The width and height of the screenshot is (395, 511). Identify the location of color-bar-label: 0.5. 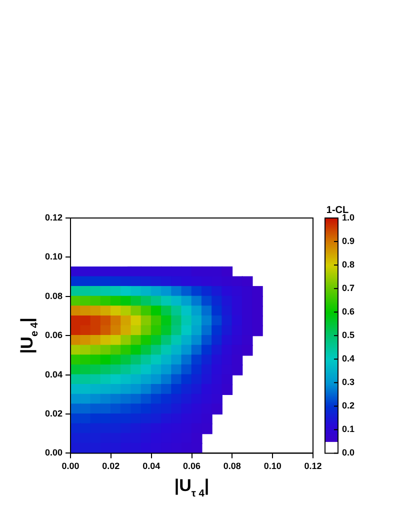
(348, 335).